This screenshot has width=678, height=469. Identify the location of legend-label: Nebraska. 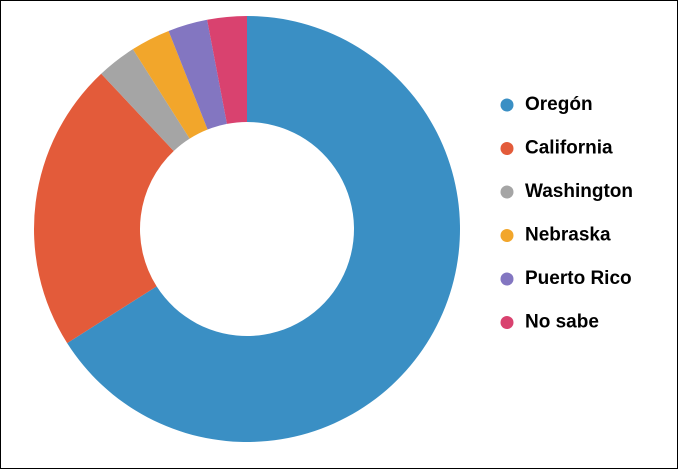
(568, 235).